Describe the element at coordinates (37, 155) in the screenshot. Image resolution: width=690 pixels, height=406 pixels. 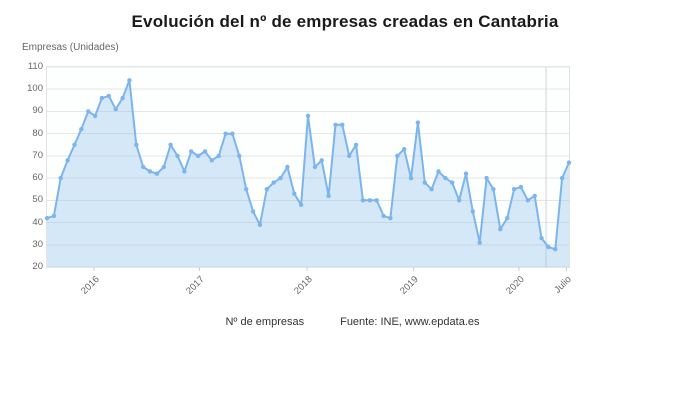
I see `y-tick-label: 70` at that location.